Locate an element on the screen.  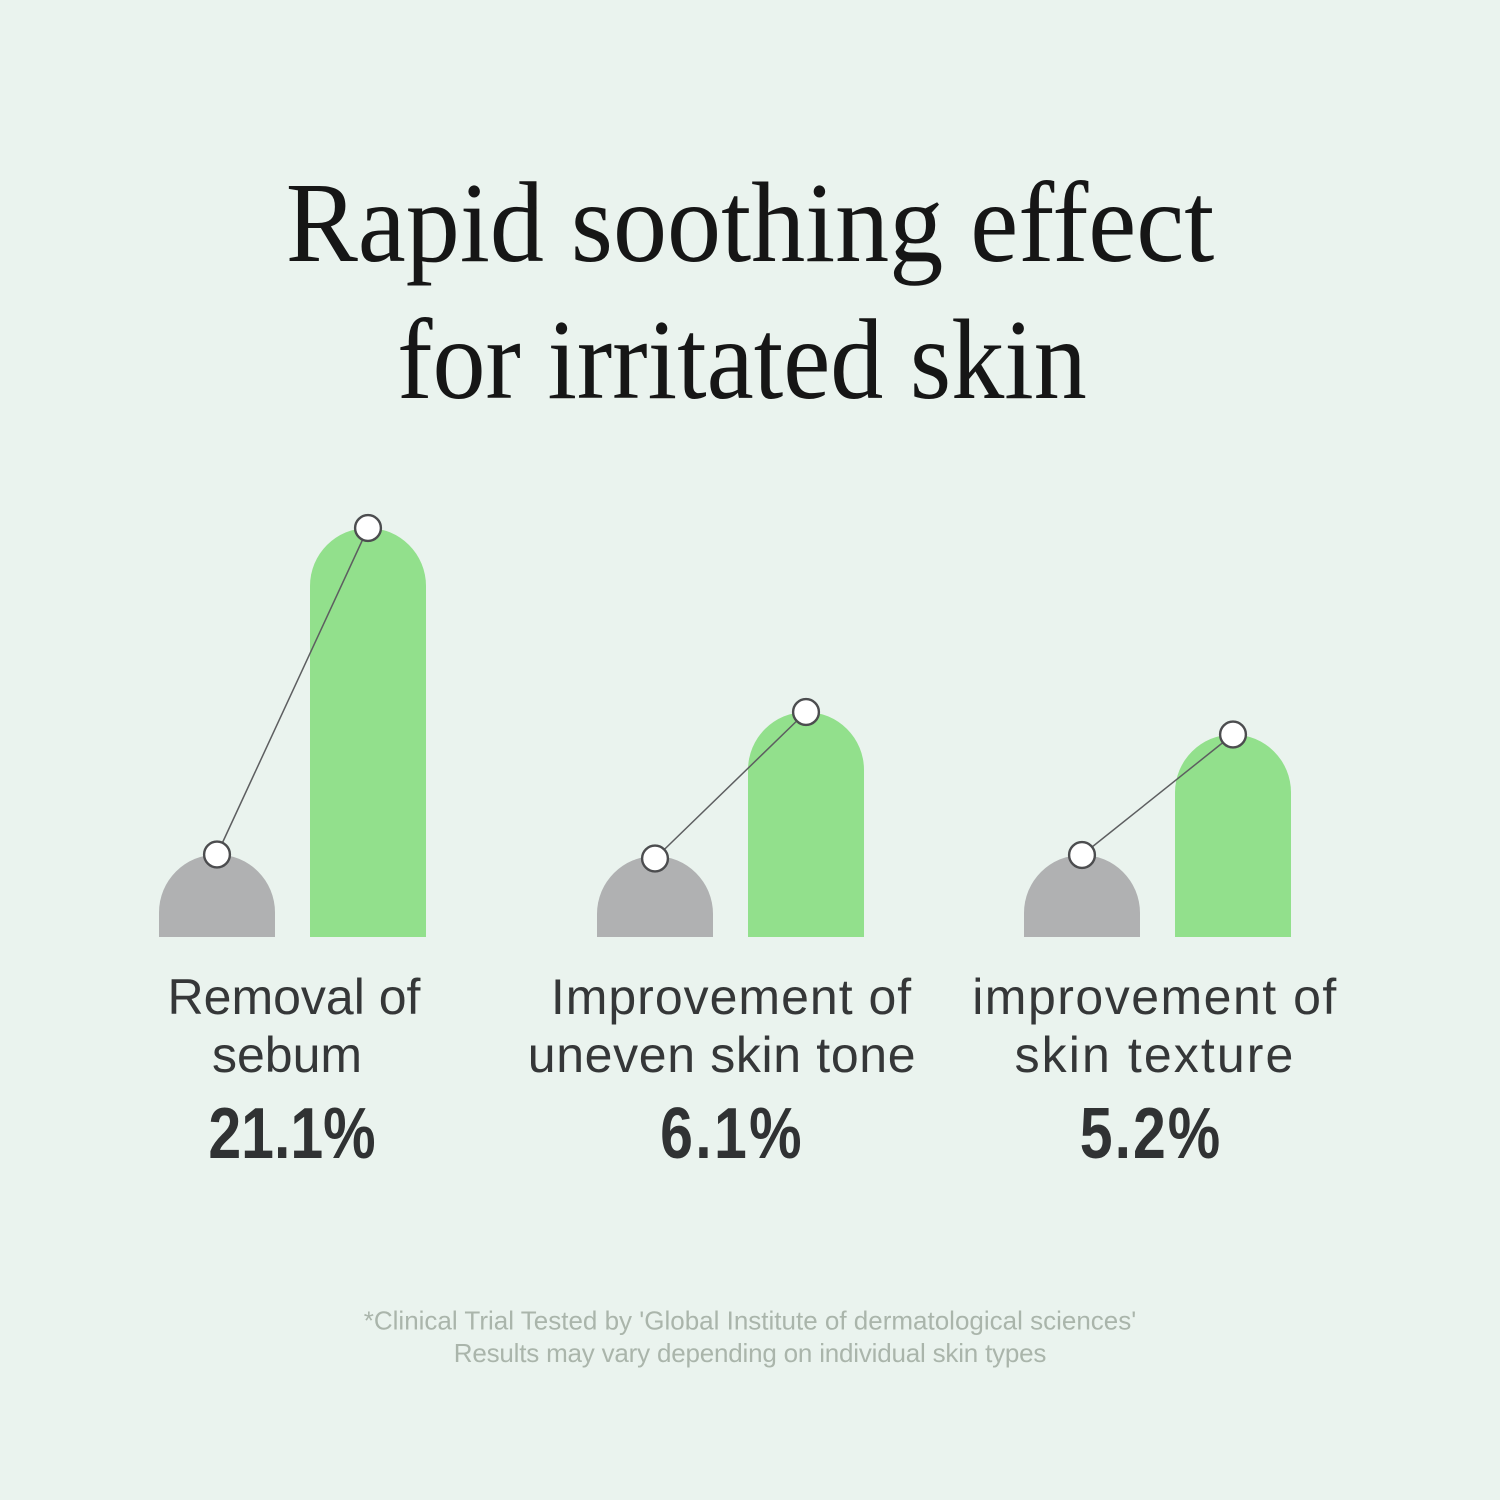
svg-text: Rapid soothing effect is located at coordinates (750, 223).